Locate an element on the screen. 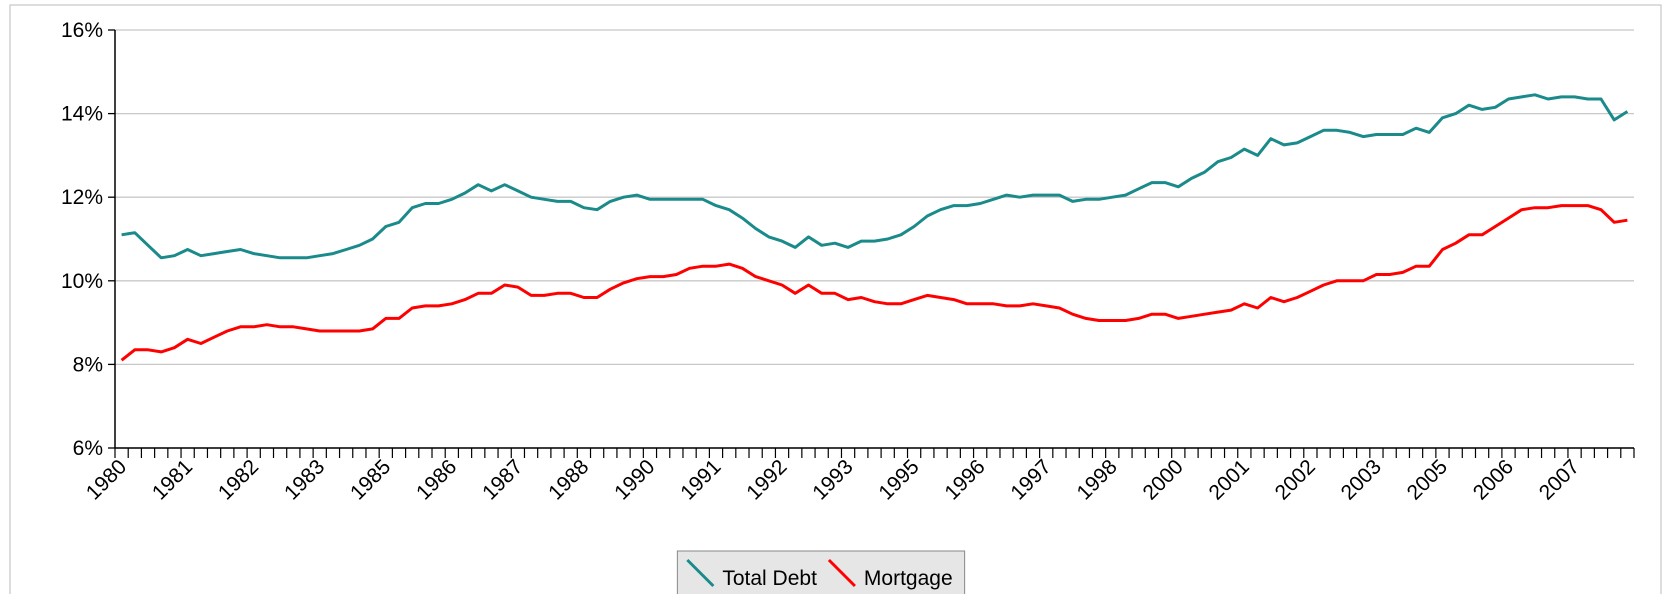  legend: Total Debt Mortgage is located at coordinates (821, 572).